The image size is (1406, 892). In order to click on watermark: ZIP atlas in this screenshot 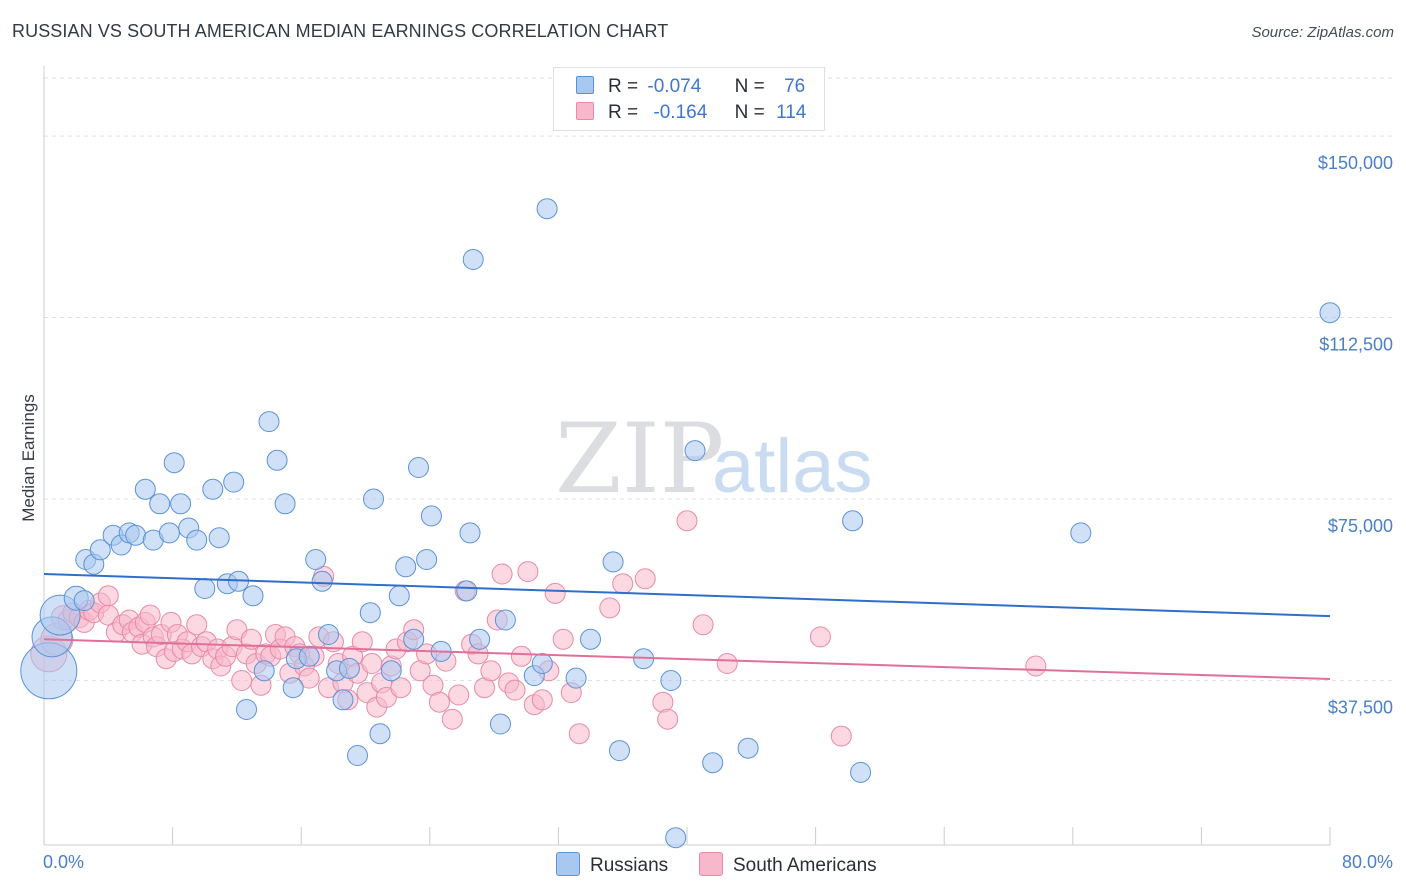, I will do `click(714, 459)`.